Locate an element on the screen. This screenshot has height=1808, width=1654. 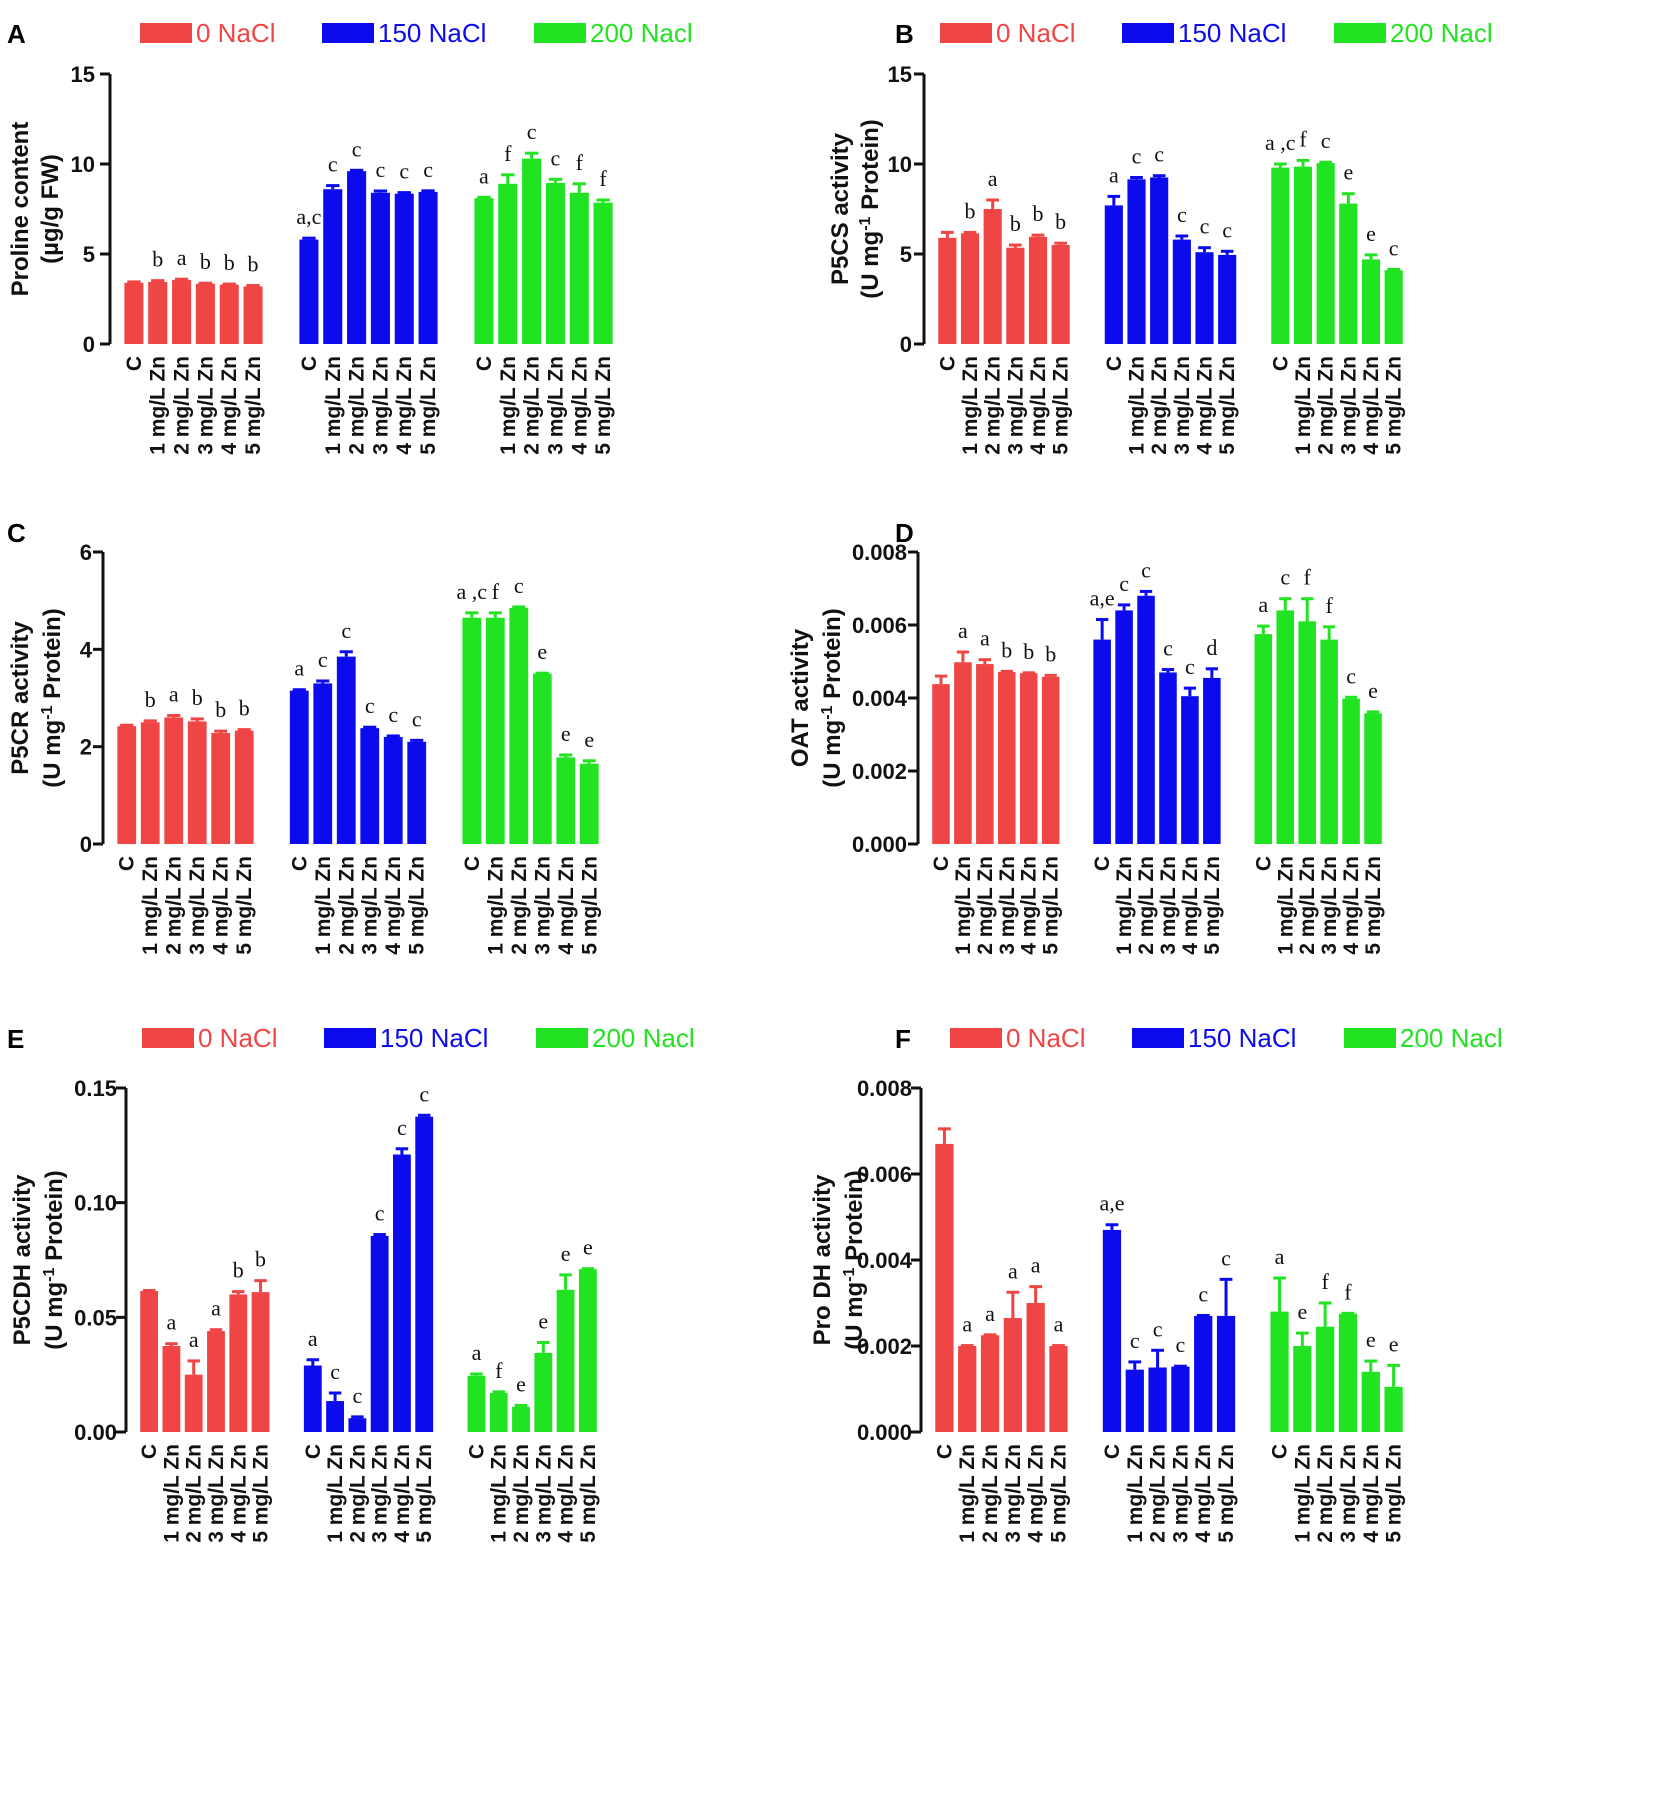
y-tick-label: 0.002 is located at coordinates (884, 1346).